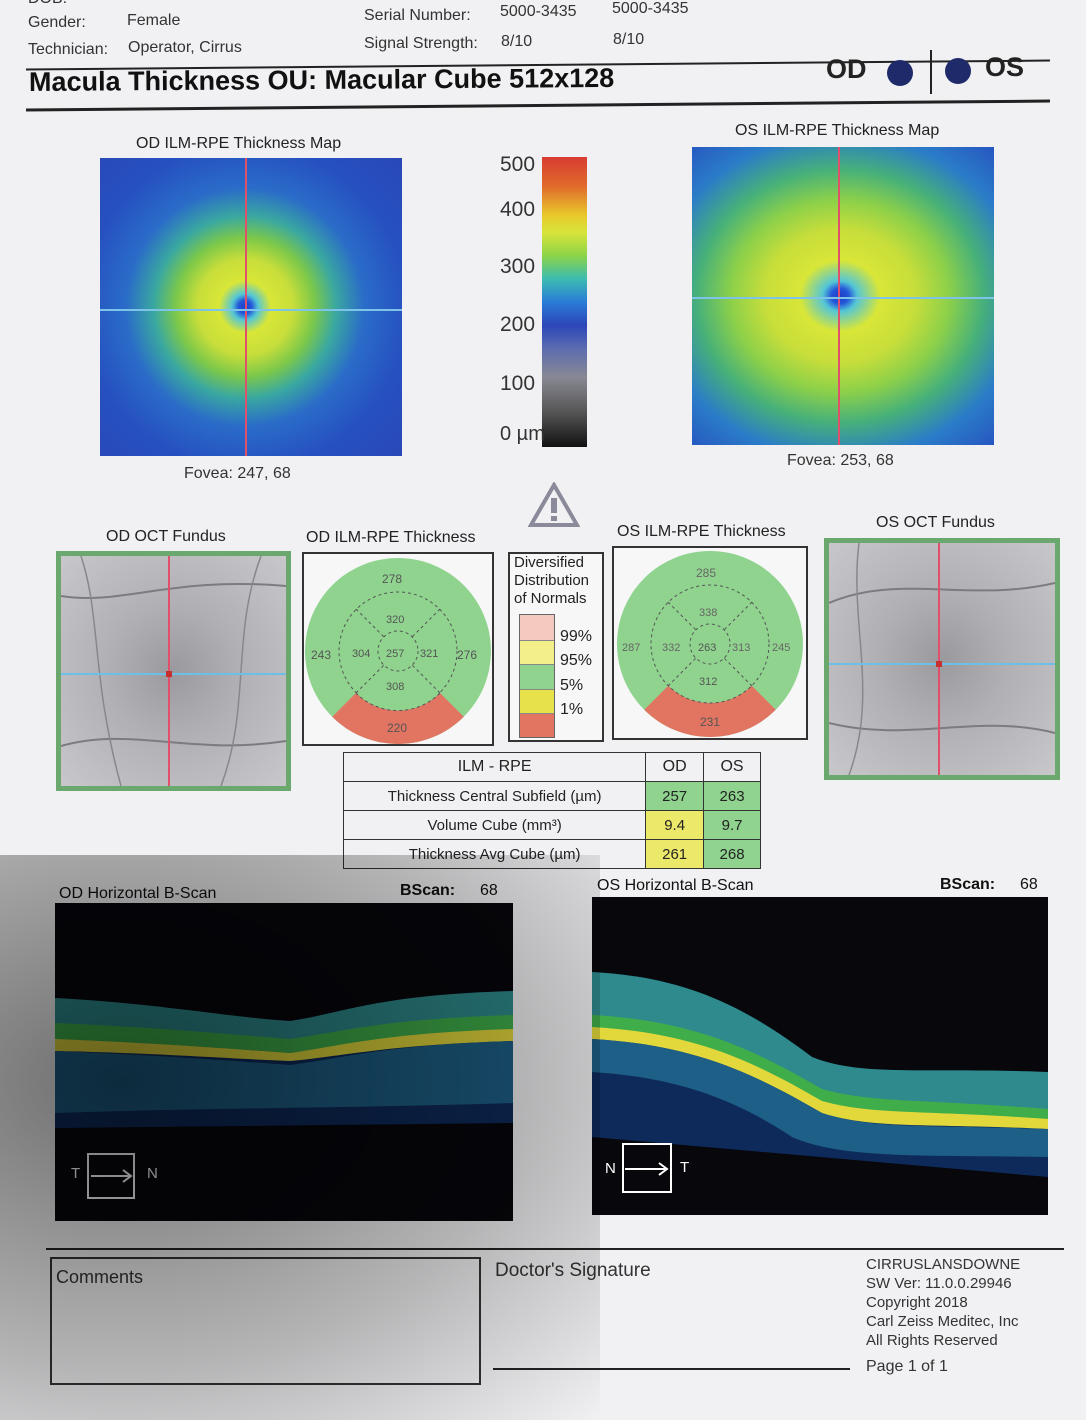 The image size is (1086, 1420). Describe the element at coordinates (518, 324) in the screenshot. I see `scale-tick: 200` at that location.